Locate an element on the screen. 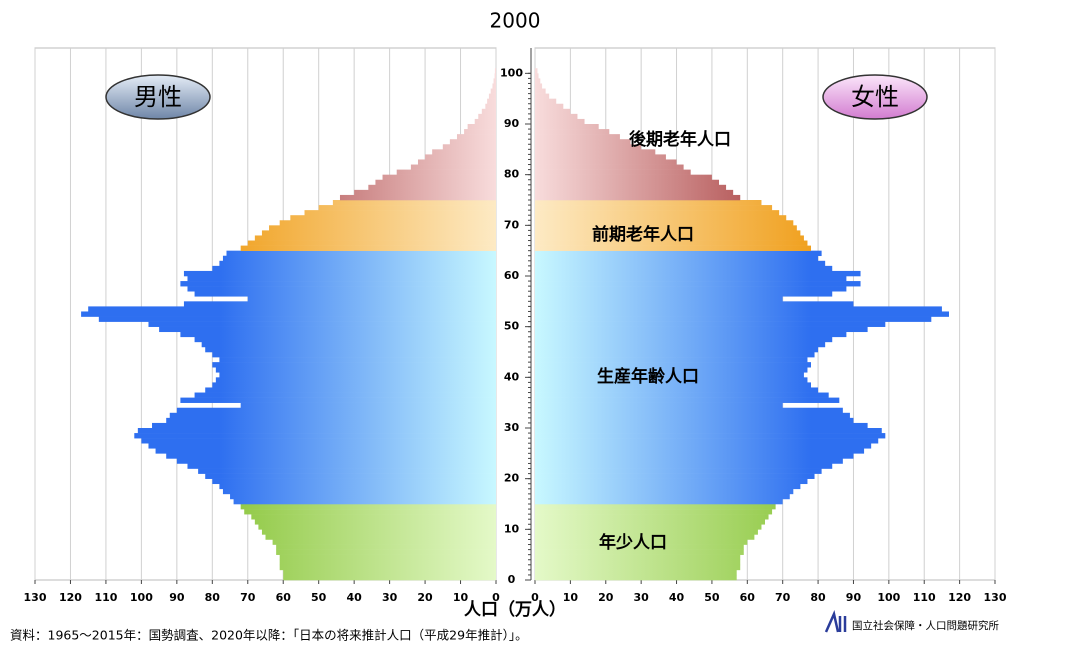  female-badge is located at coordinates (875, 97).